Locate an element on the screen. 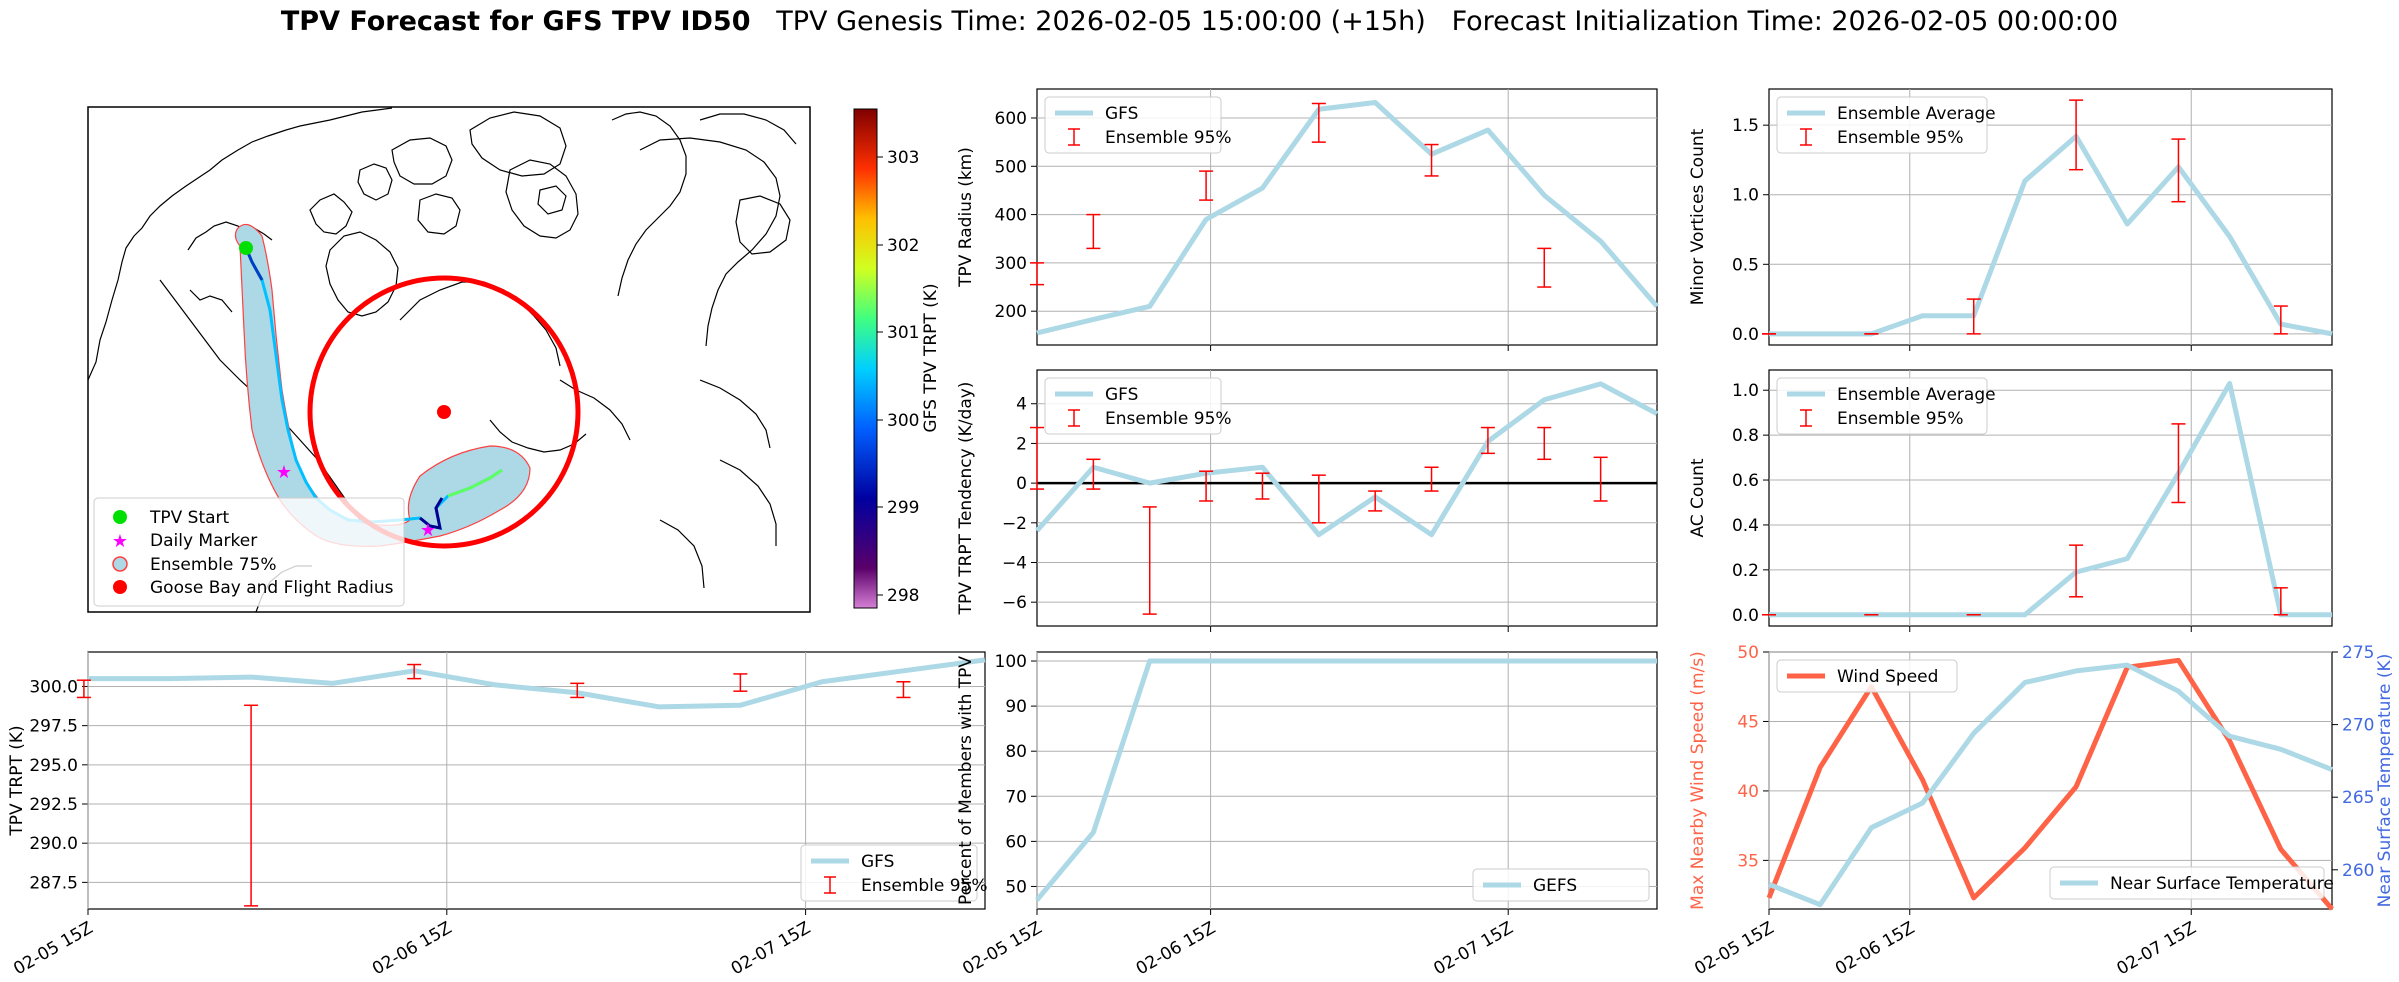 Image resolution: width=2399 pixels, height=982 pixels. y-tick-label: 4 is located at coordinates (1021, 405).